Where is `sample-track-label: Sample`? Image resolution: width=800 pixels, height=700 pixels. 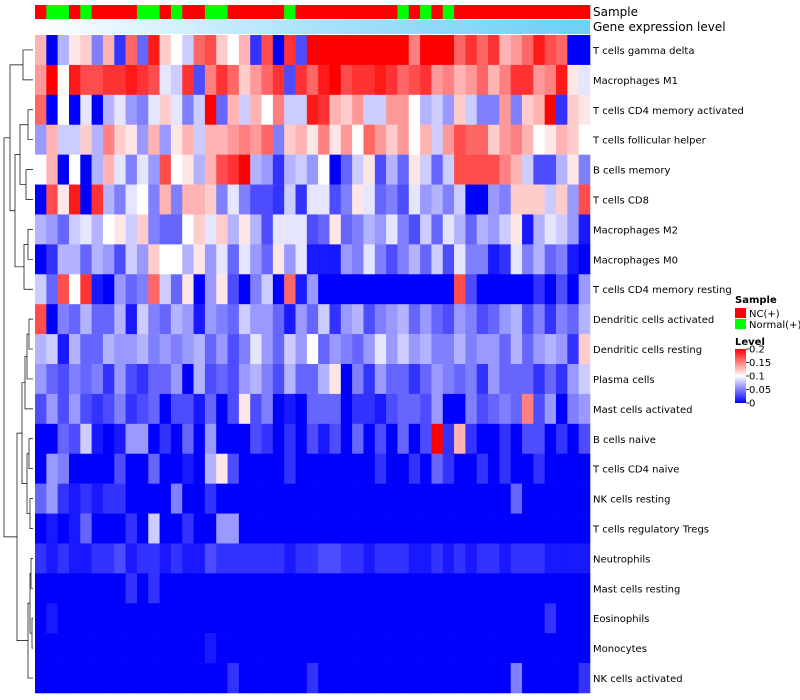 sample-track-label: Sample is located at coordinates (615, 12).